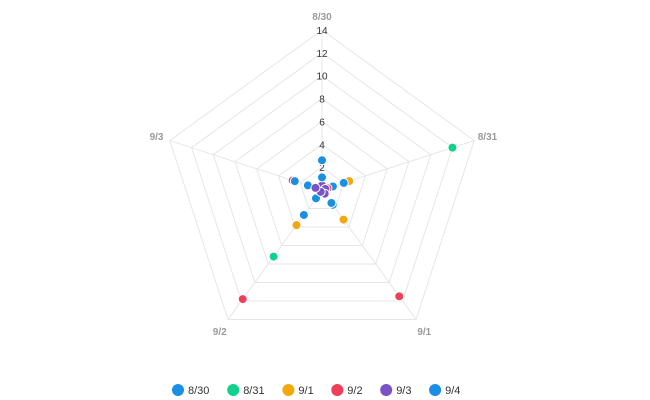 This screenshot has height=400, width=650. I want to click on tick-label: 2, so click(322, 168).